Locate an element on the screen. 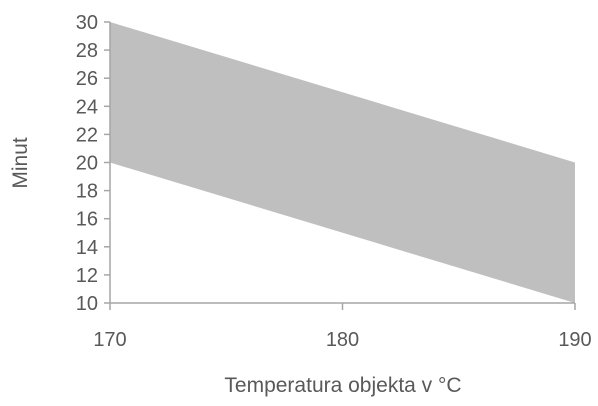  x-axis-title: Temperatura objekta v °C is located at coordinates (342, 385).